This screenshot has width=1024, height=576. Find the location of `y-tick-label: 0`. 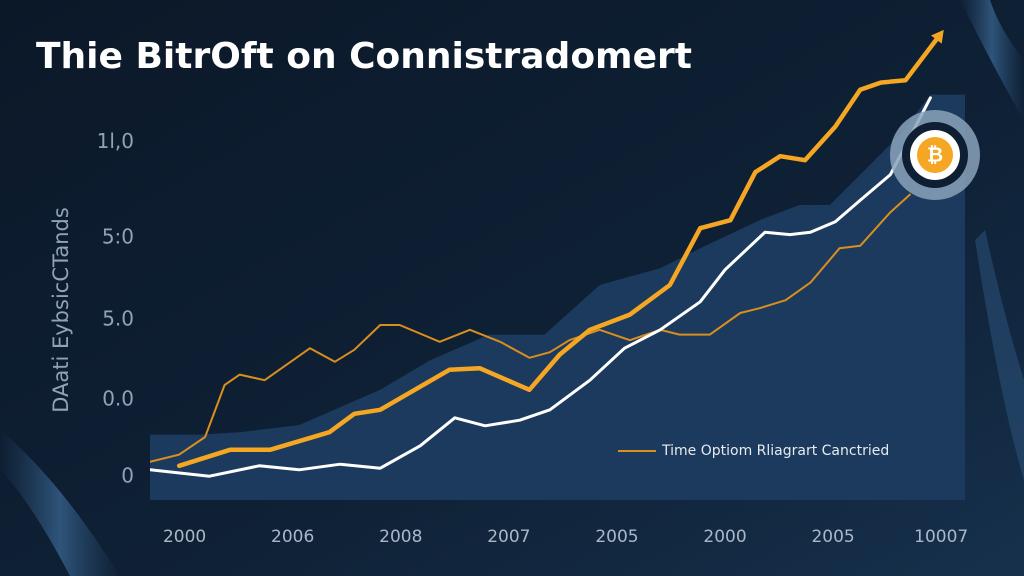

y-tick-label: 0 is located at coordinates (127, 476).